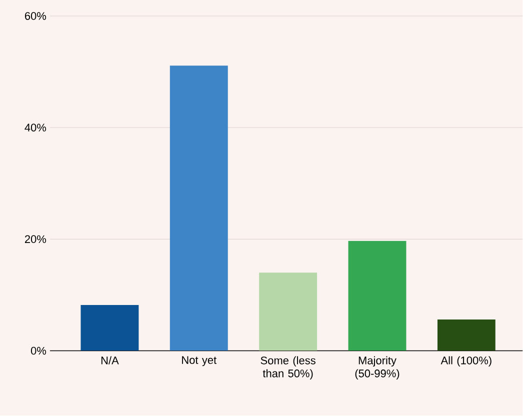 The height and width of the screenshot is (416, 523). I want to click on x-tick-label: Some (less than 50%), so click(288, 368).